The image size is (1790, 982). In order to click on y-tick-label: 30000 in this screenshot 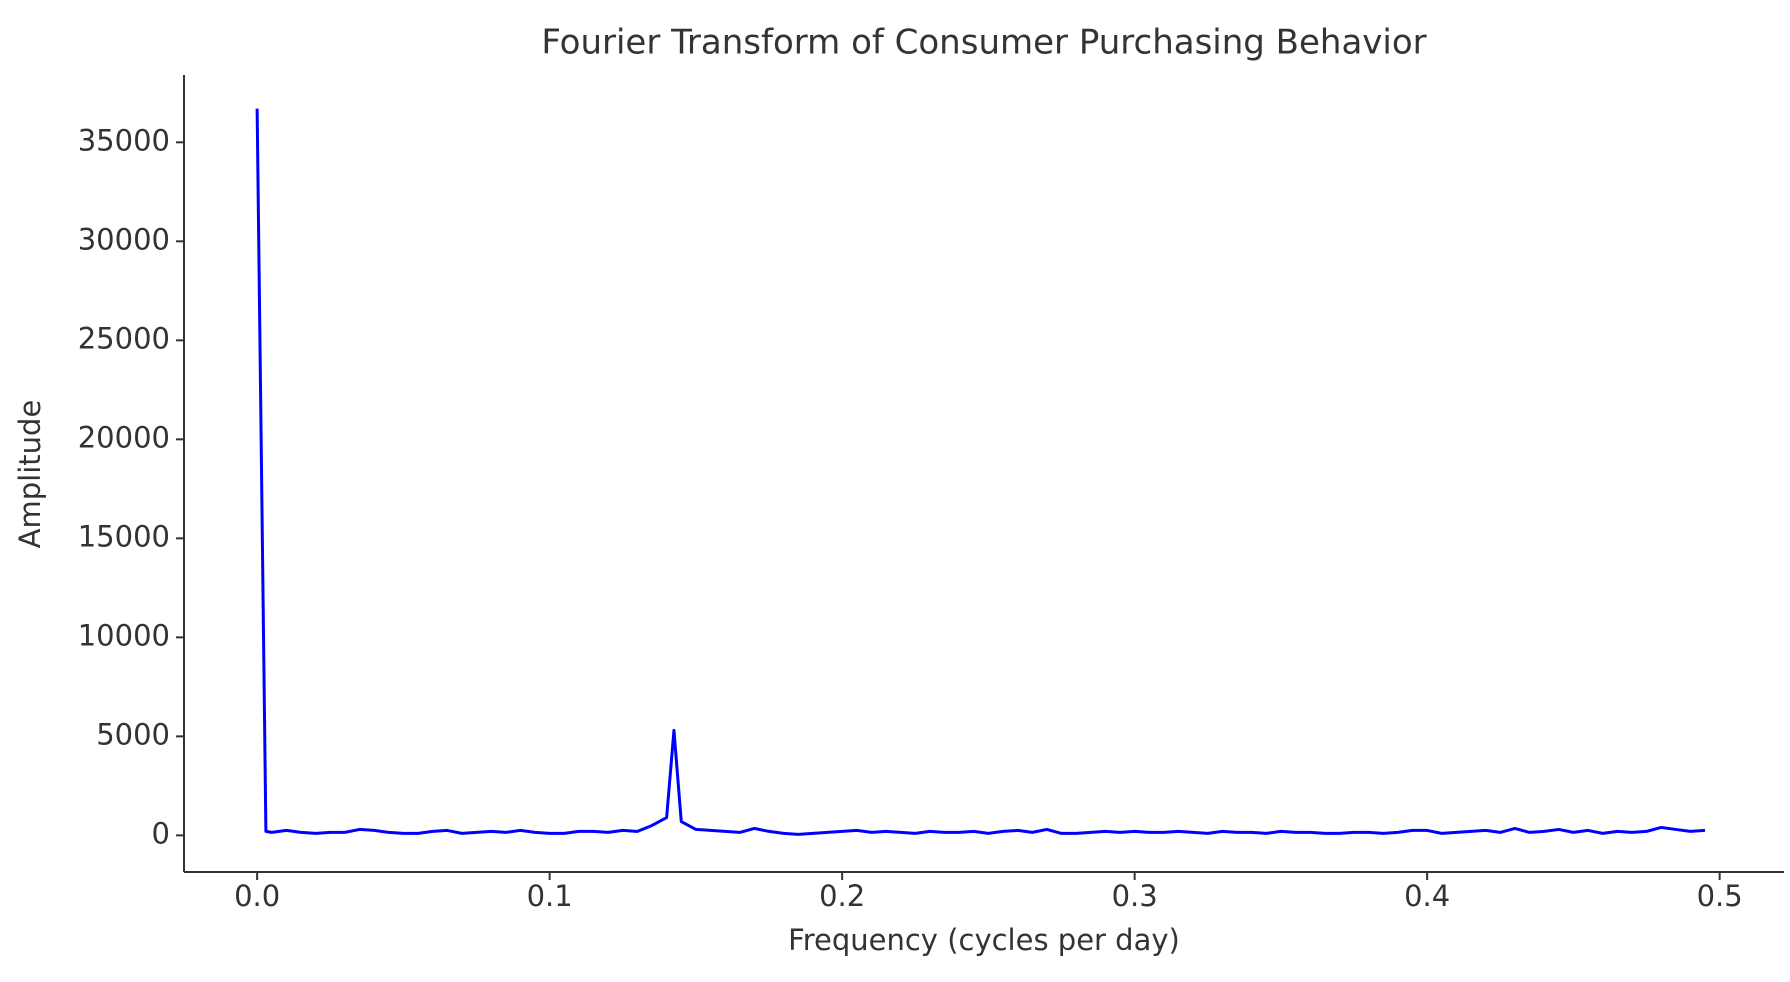, I will do `click(124, 239)`.